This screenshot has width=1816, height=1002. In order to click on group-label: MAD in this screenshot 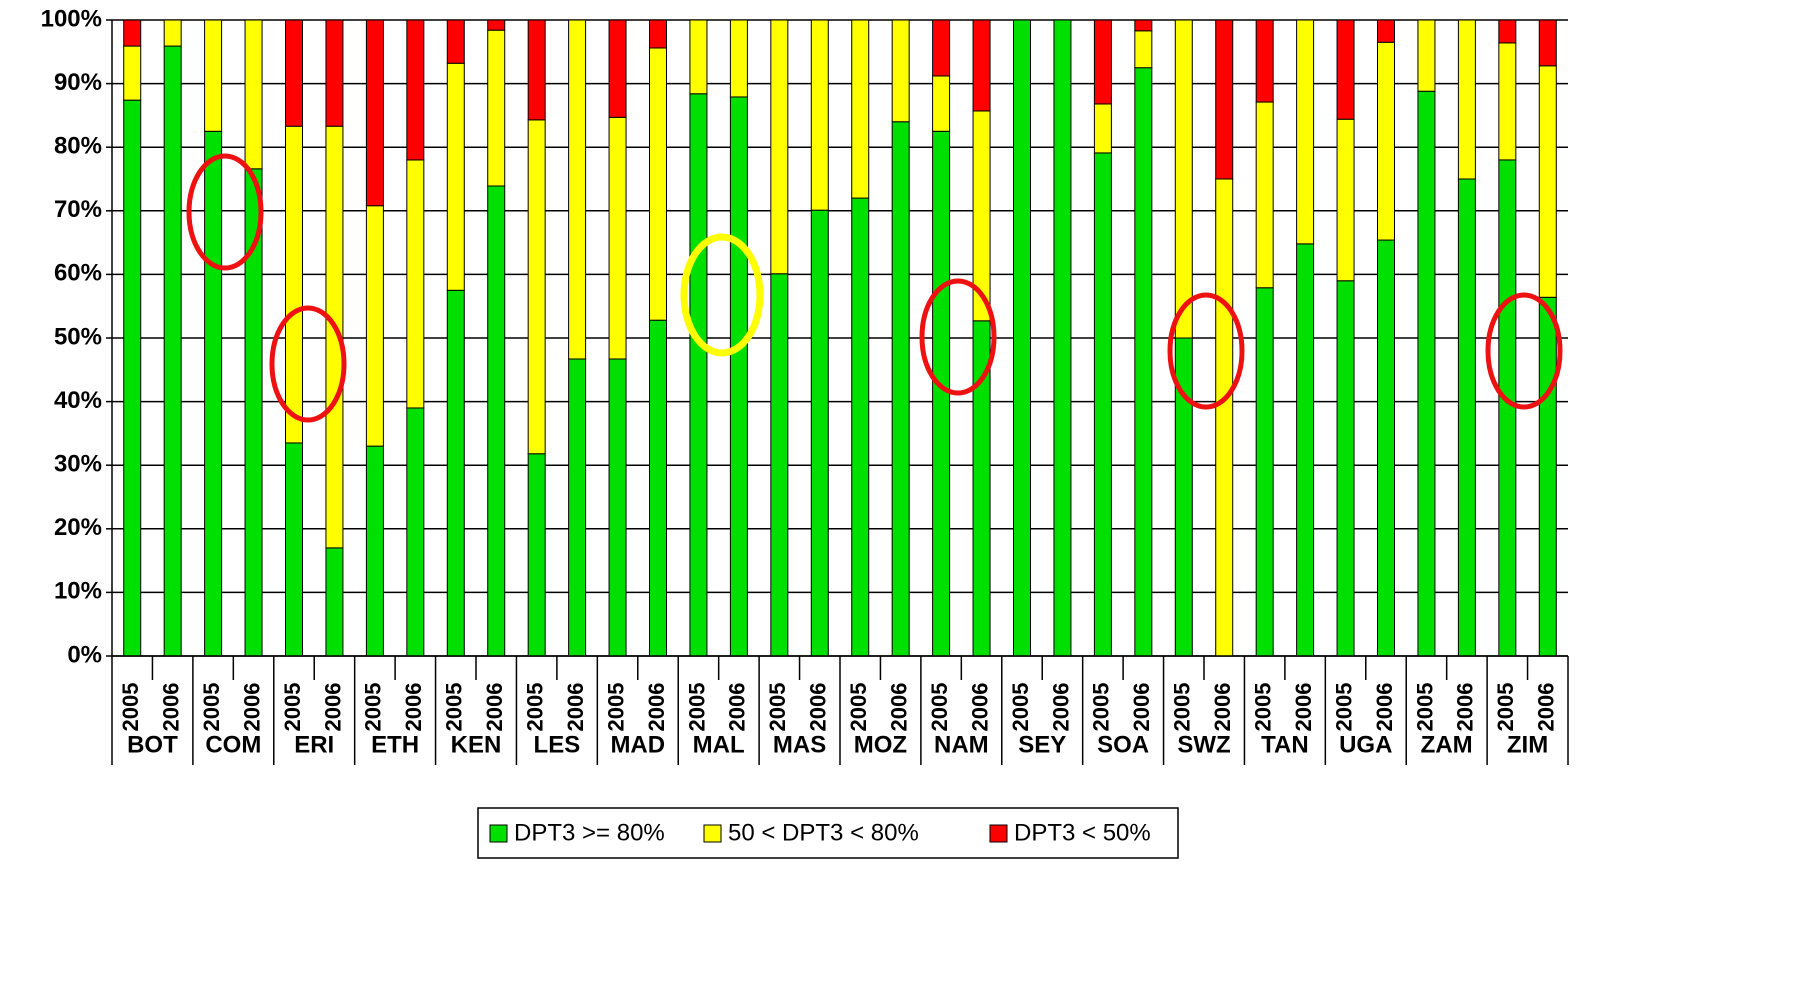, I will do `click(637, 744)`.